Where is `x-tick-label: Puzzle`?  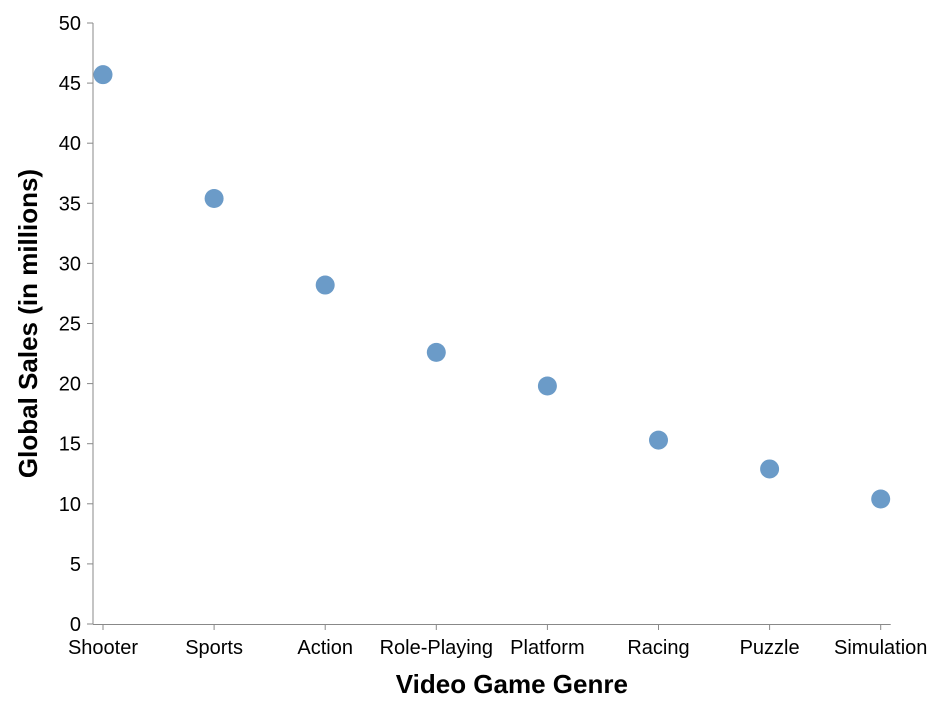 x-tick-label: Puzzle is located at coordinates (770, 648).